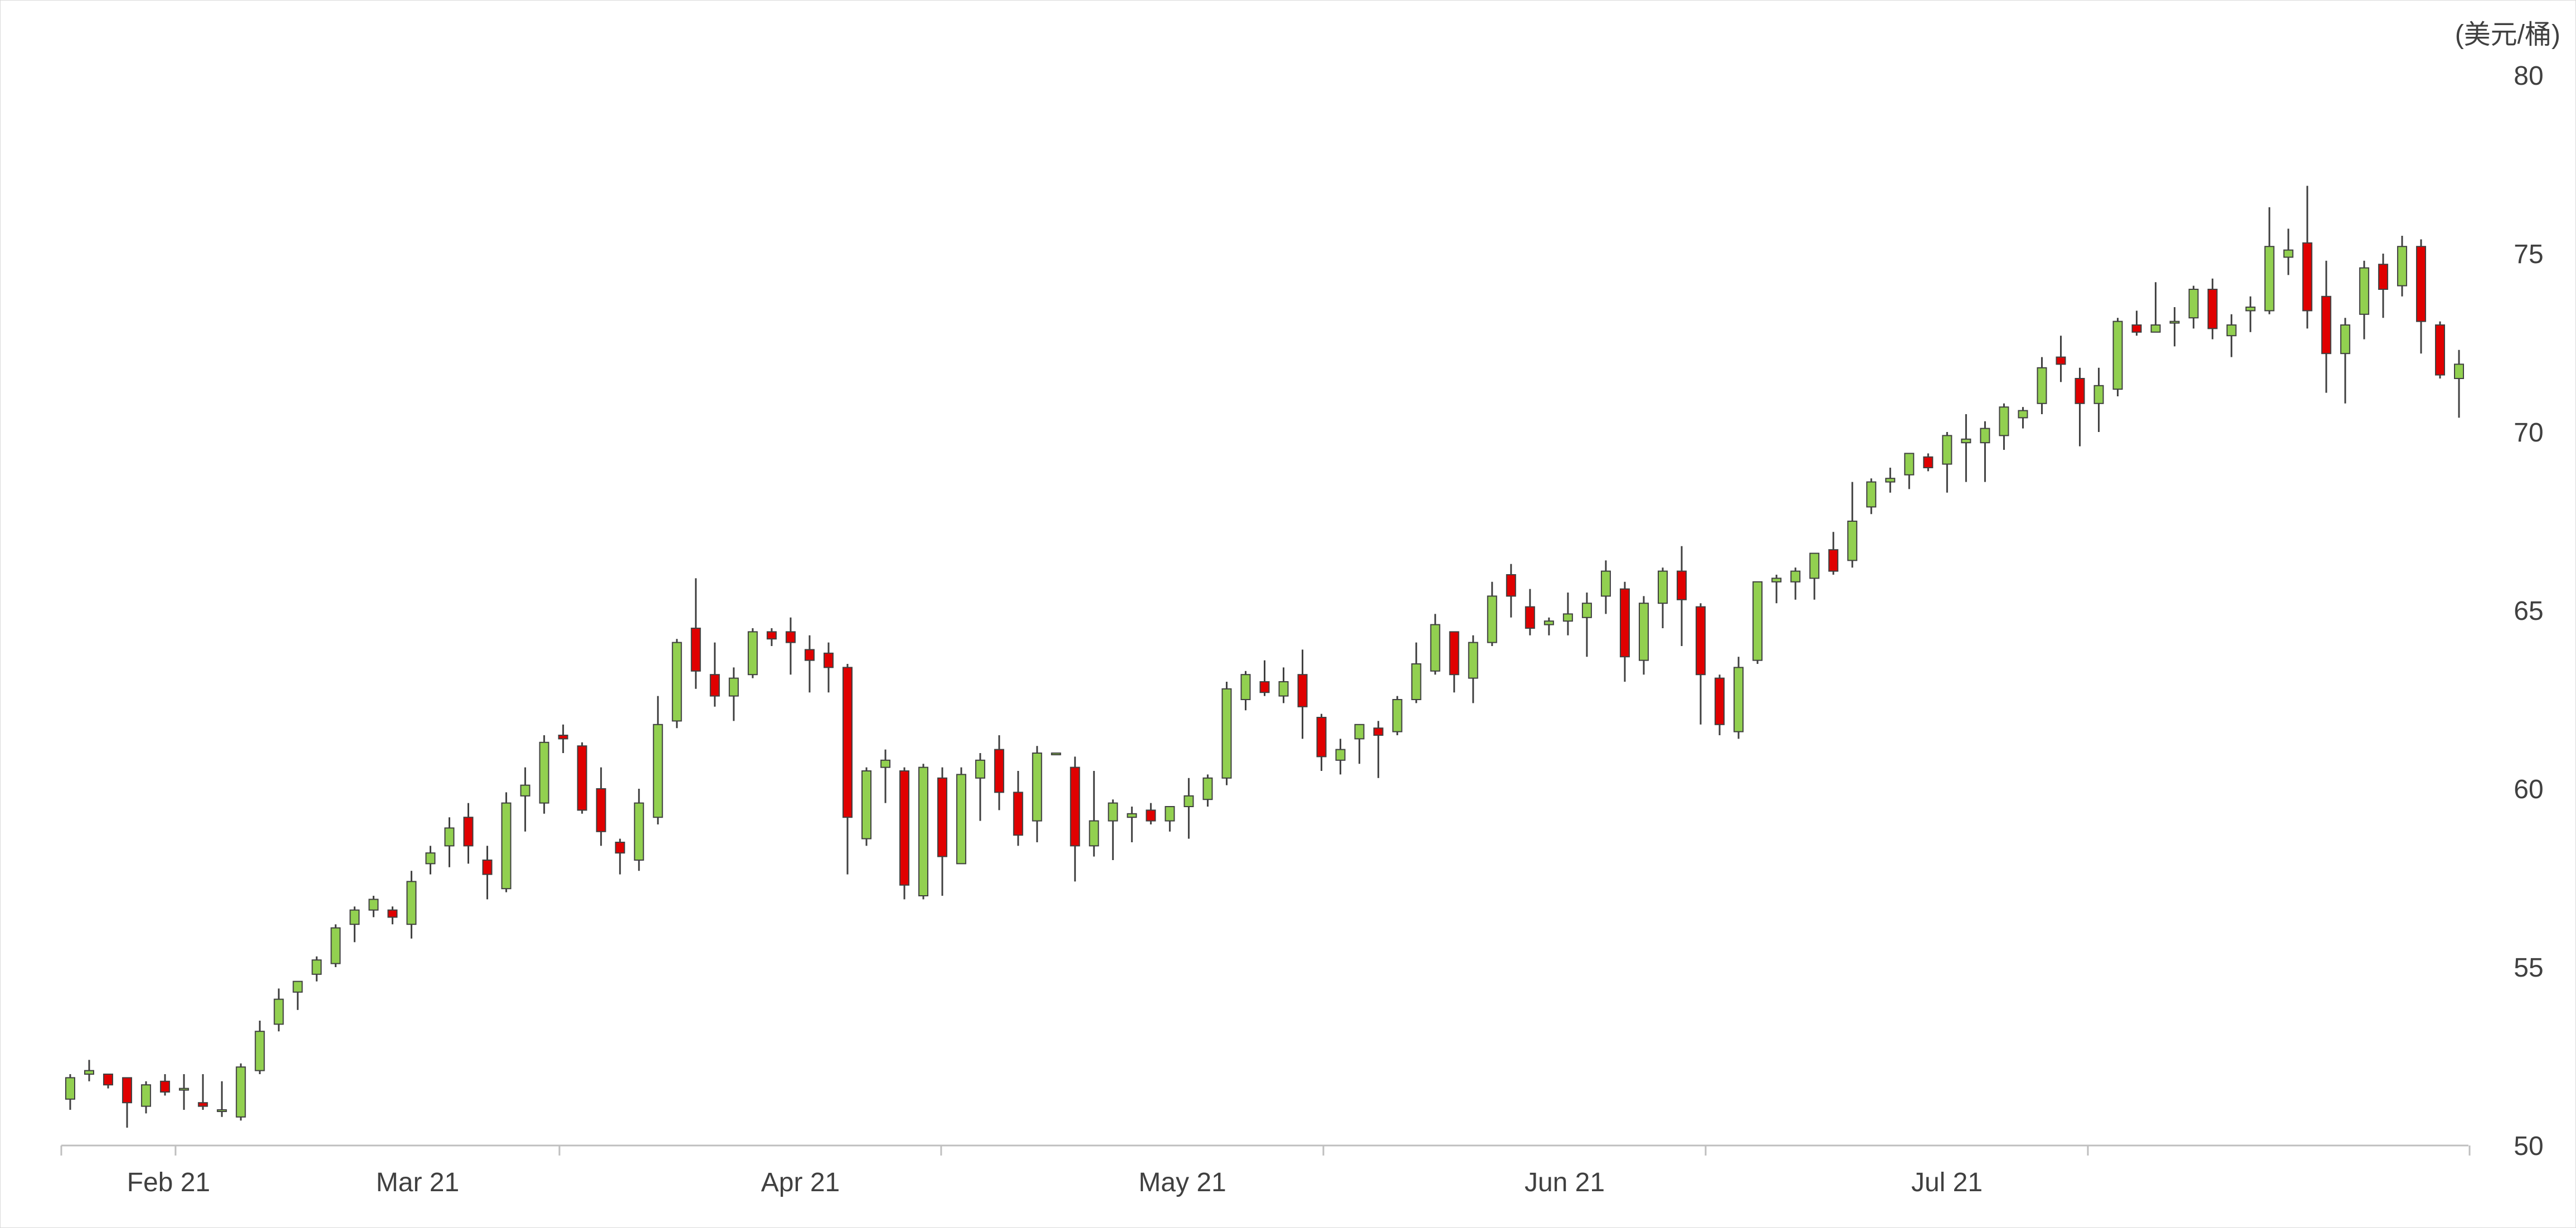  What do you see at coordinates (1565, 1182) in the screenshot?
I see `x-axis-tick-label: Jun 21` at bounding box center [1565, 1182].